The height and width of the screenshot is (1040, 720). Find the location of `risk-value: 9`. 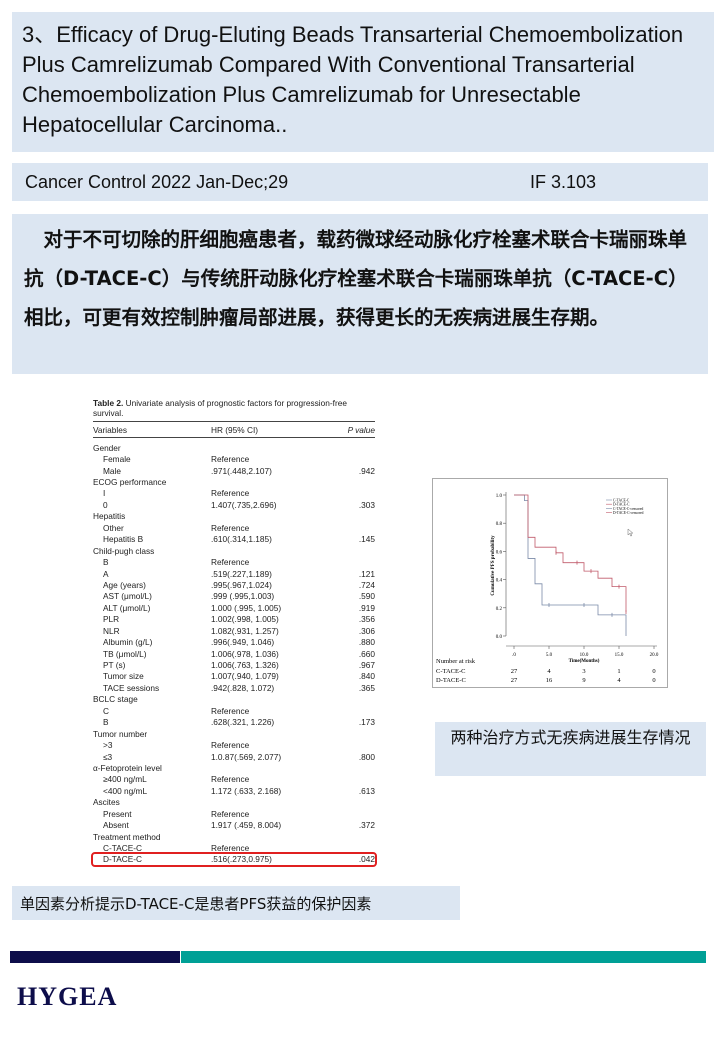

risk-value: 9 is located at coordinates (583, 680).